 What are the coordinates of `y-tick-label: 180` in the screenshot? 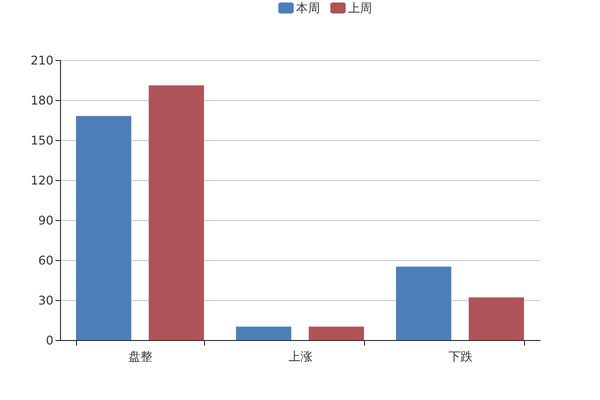 It's located at (42, 101).